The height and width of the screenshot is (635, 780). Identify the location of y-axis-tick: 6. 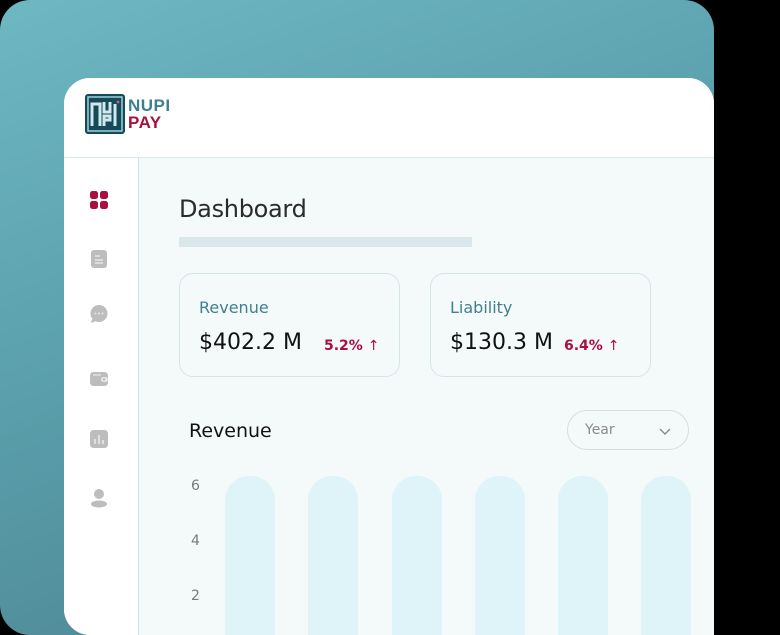
(195, 486).